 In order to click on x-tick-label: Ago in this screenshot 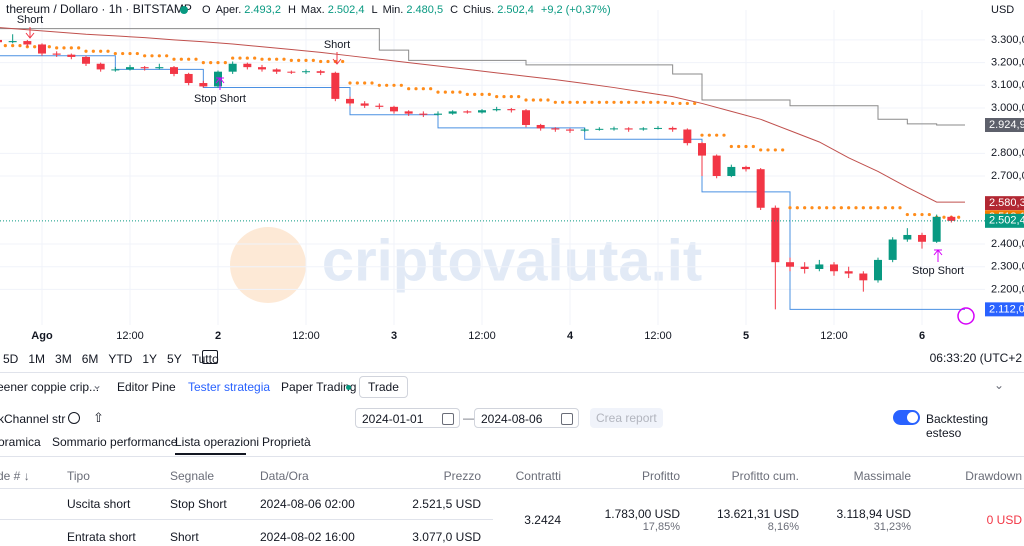, I will do `click(42, 336)`.